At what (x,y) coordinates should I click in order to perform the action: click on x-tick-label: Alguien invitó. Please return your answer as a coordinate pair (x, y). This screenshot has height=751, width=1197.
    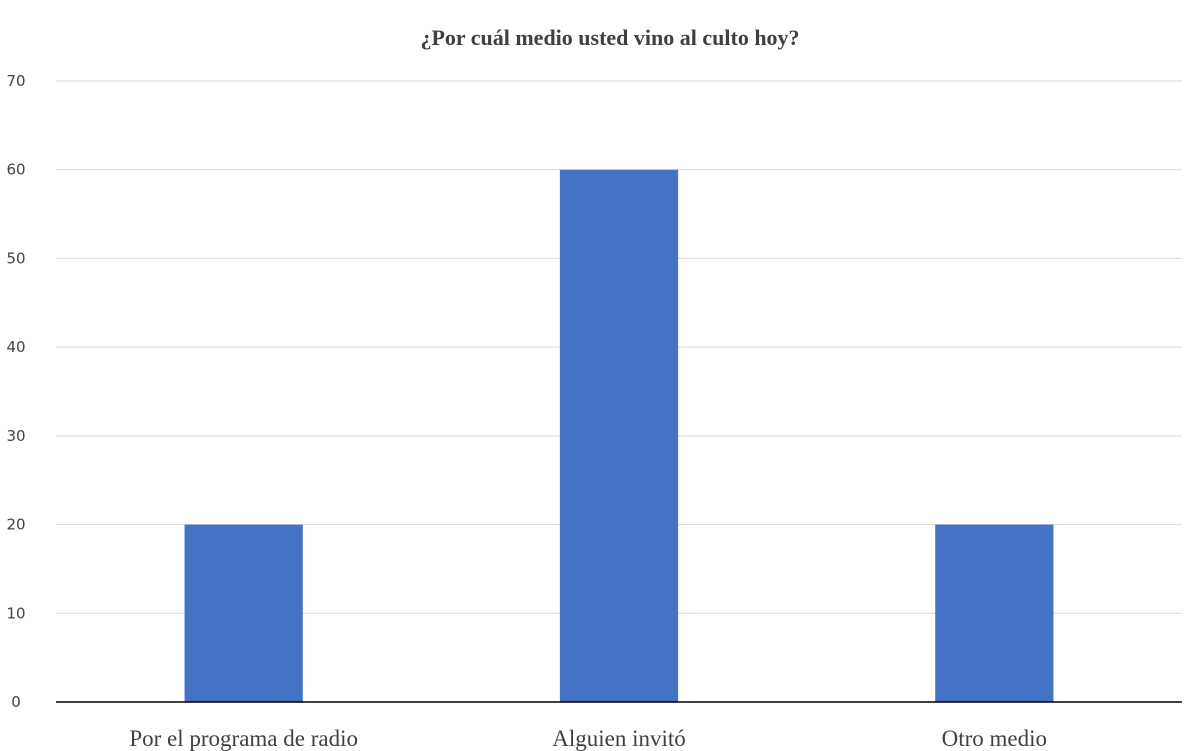
    Looking at the image, I should click on (619, 738).